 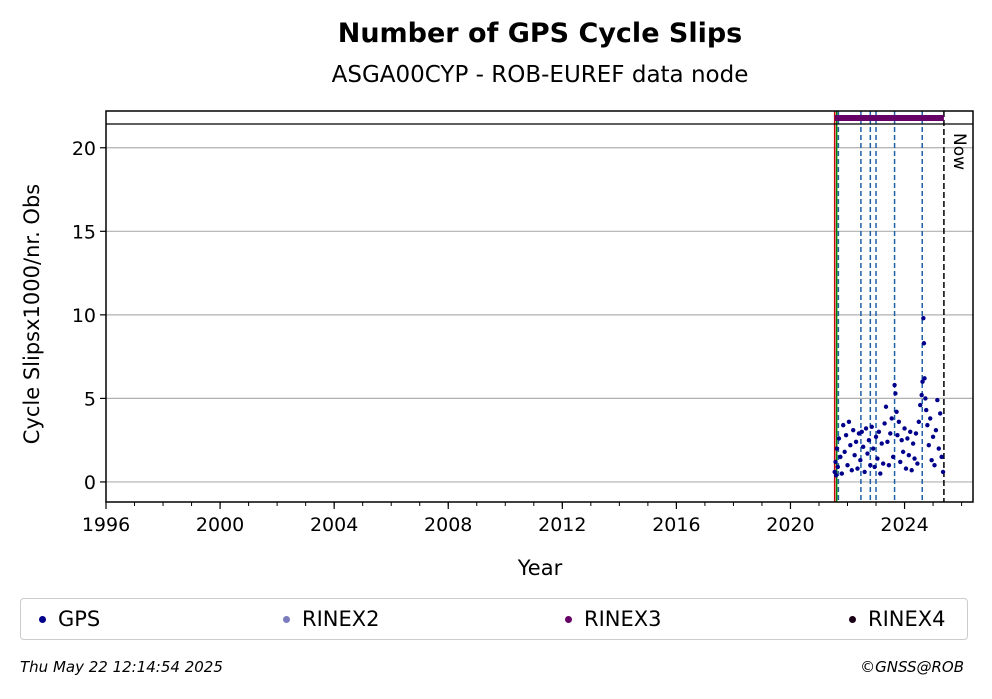 I want to click on chart-title: Number of GPS Cycle Slips, so click(x=540, y=33).